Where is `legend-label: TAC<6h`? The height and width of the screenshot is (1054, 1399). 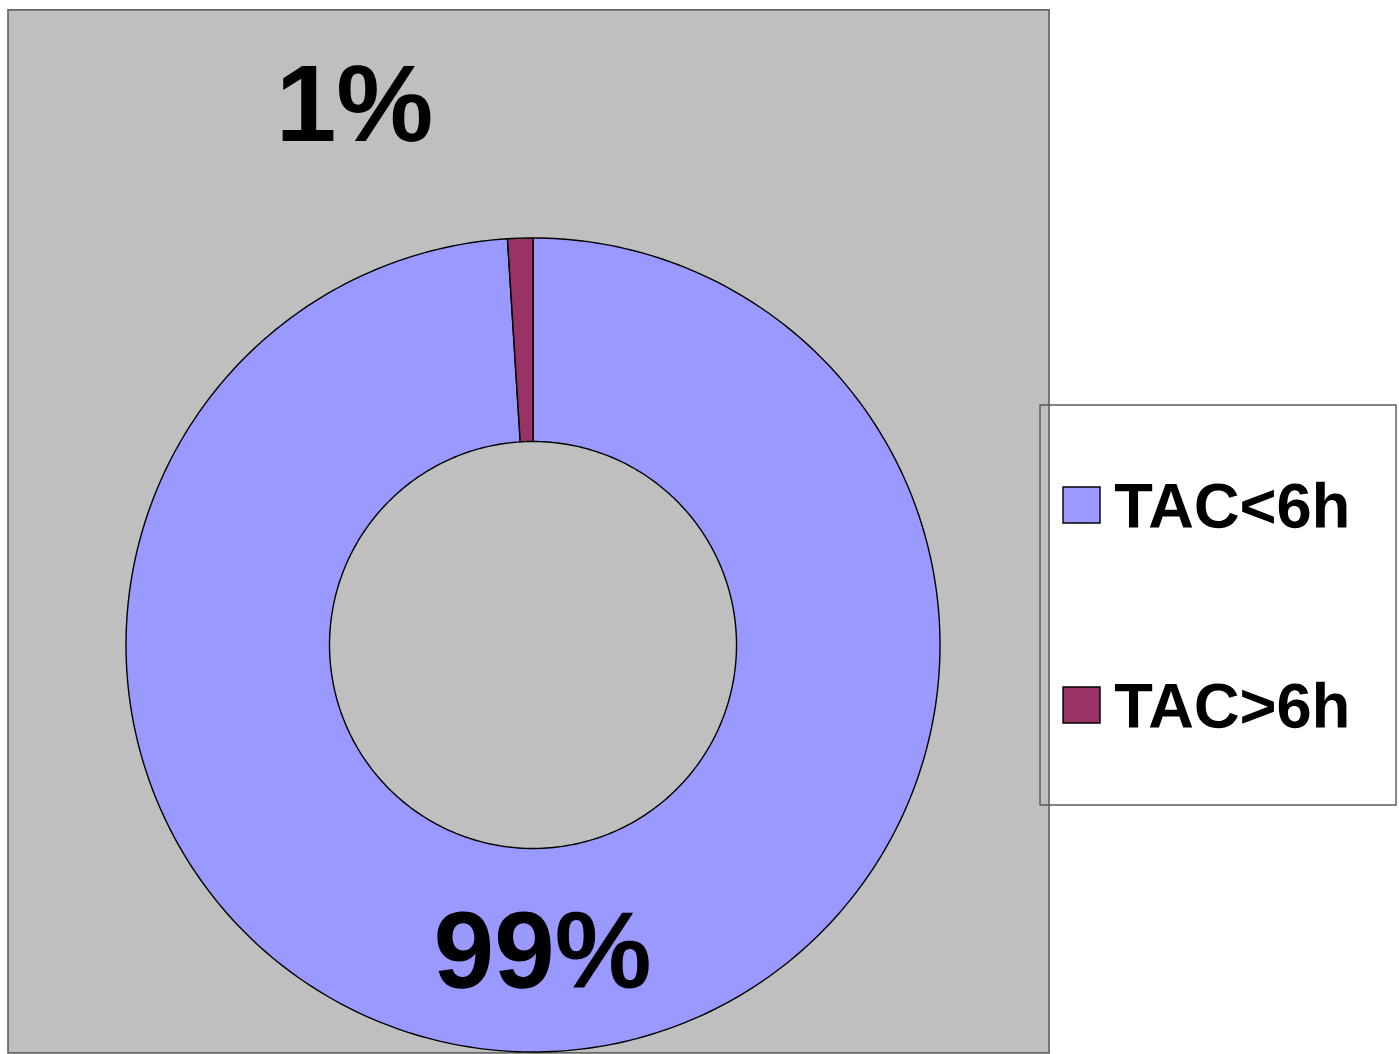
legend-label: TAC<6h is located at coordinates (1230, 505).